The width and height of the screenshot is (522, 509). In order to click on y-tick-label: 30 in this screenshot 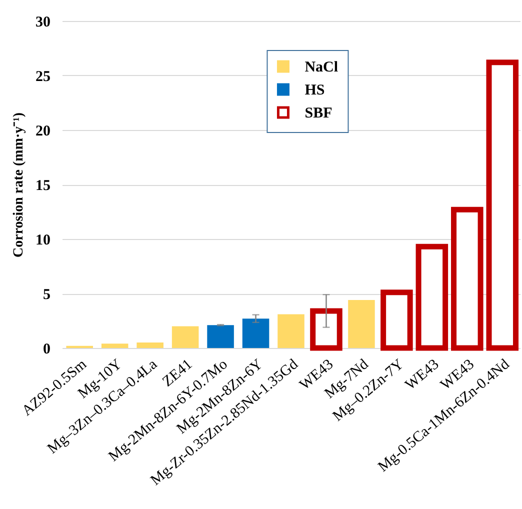, I will do `click(43, 22)`.